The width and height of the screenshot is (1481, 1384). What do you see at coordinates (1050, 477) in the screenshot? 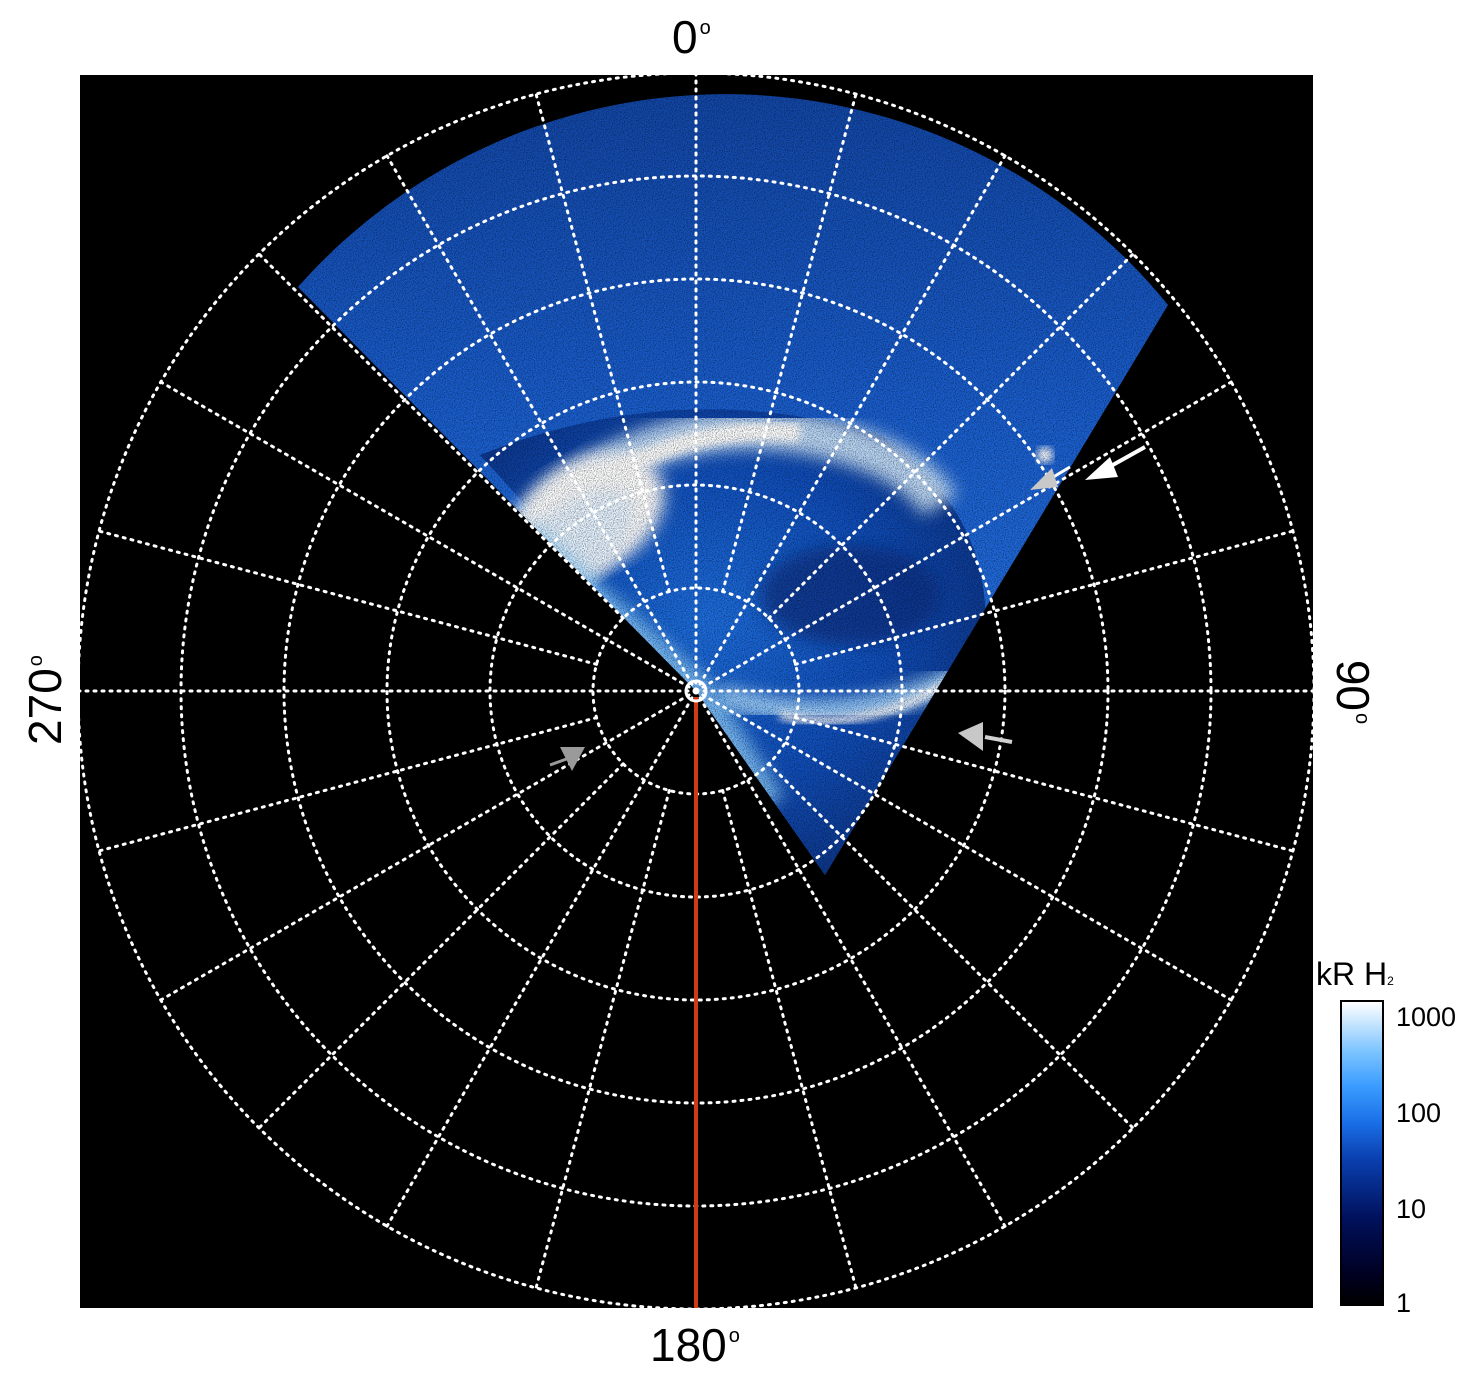
I see `gray-arrow-upper` at bounding box center [1050, 477].